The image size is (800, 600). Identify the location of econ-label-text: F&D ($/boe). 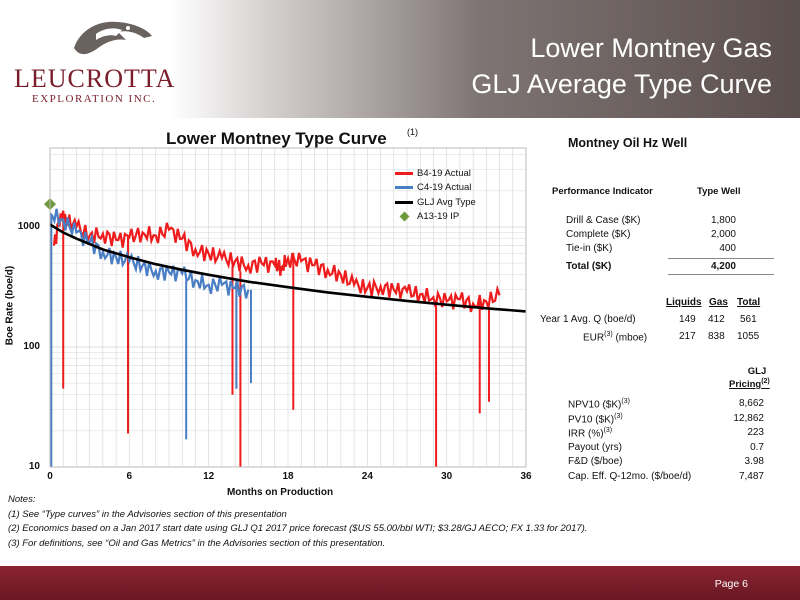
(595, 461).